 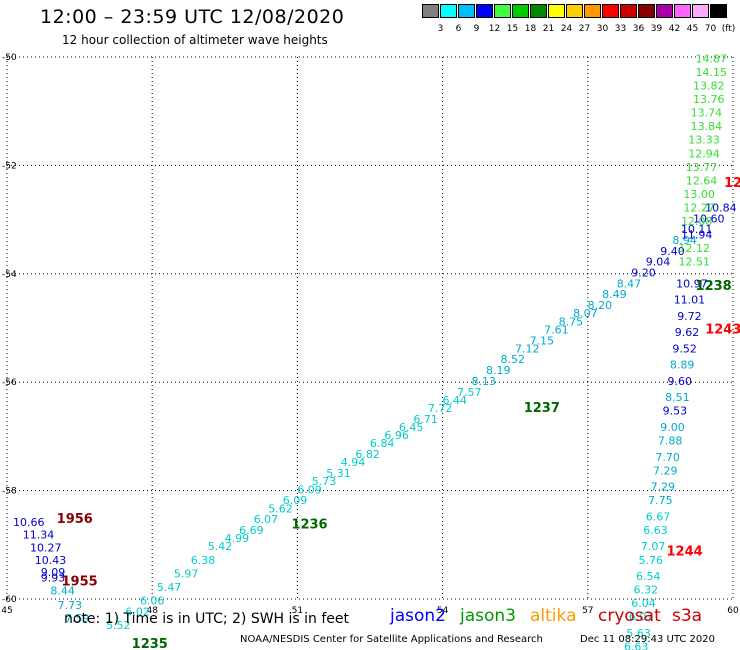 I want to click on wave-height-value: 6.04, so click(x=643, y=603).